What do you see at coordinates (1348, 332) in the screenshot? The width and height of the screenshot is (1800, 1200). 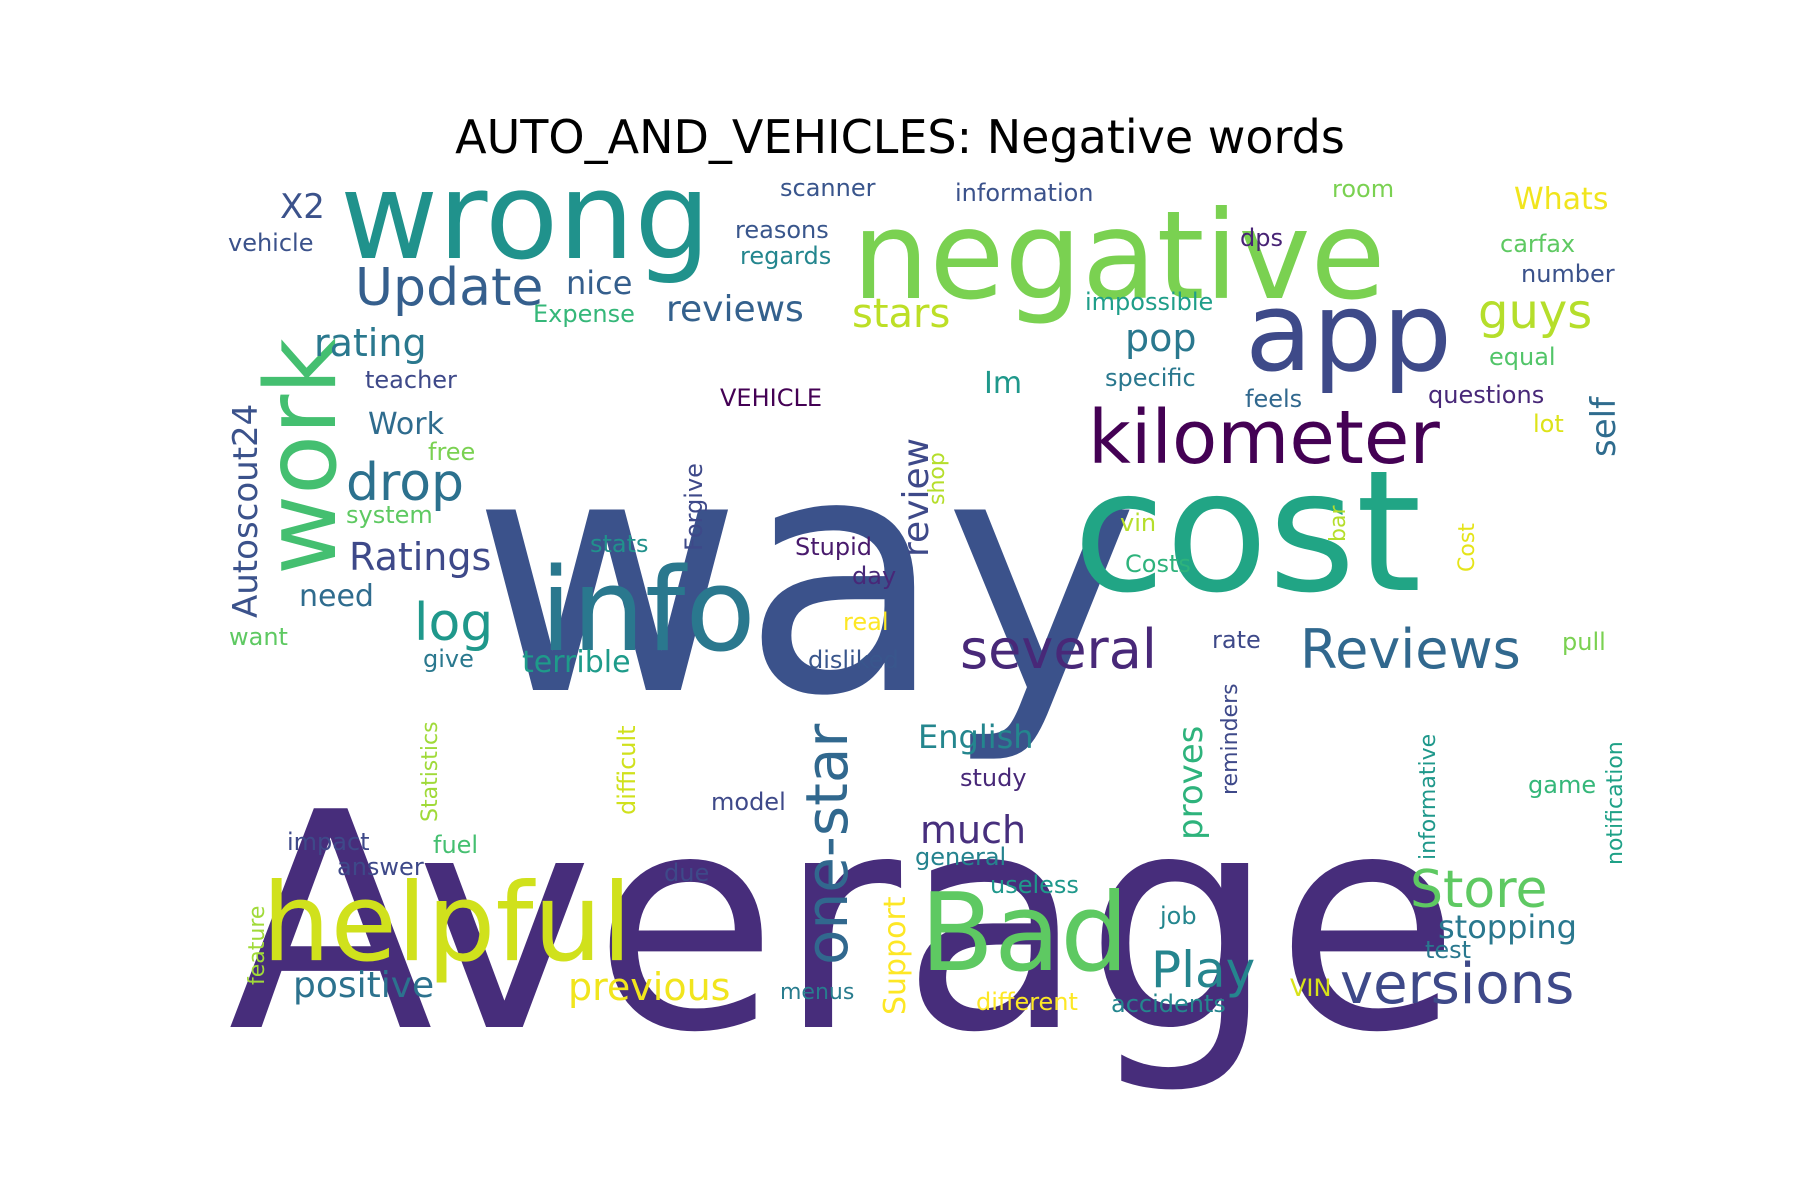 I see `word-app: app` at bounding box center [1348, 332].